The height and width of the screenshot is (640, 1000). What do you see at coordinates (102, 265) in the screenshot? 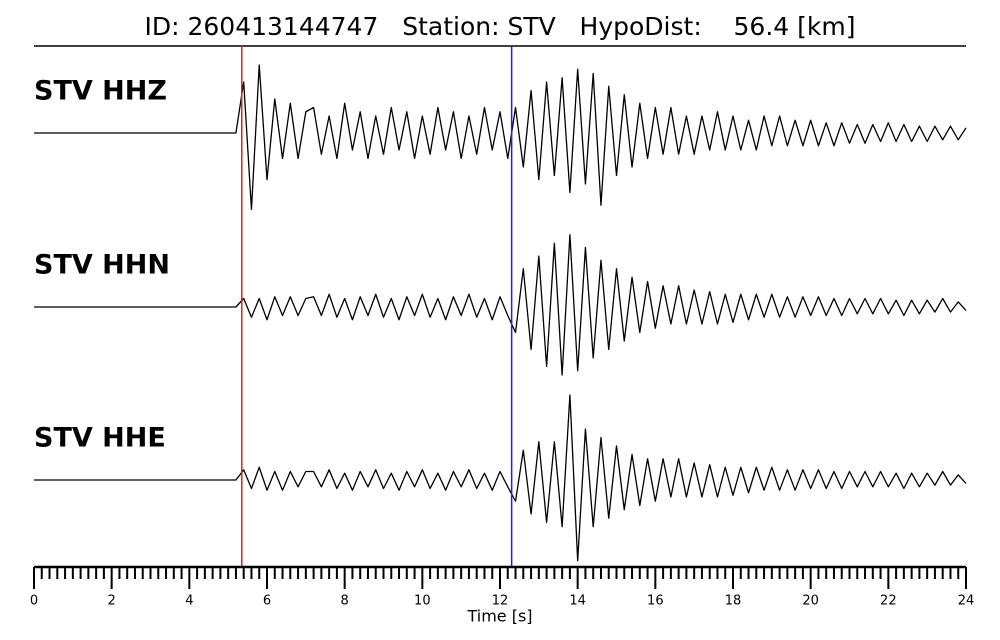
I see `trace-label: STV HHN` at bounding box center [102, 265].